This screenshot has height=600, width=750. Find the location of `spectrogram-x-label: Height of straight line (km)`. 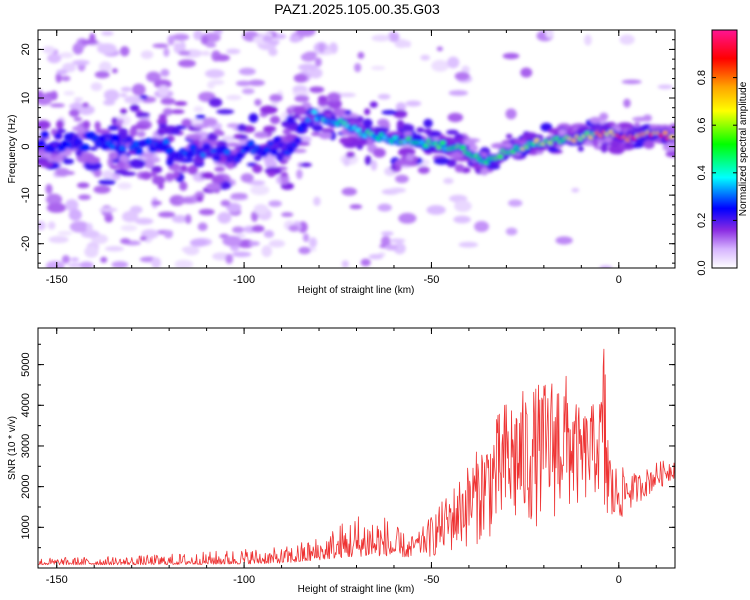

spectrogram-x-label: Height of straight line (km) is located at coordinates (356, 290).